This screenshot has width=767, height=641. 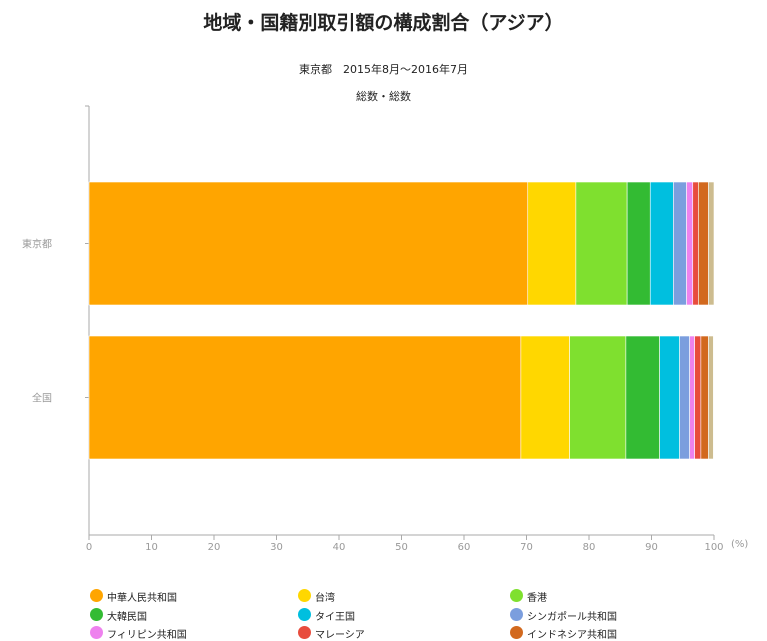 I want to click on legend-label: 台湾, so click(x=325, y=598).